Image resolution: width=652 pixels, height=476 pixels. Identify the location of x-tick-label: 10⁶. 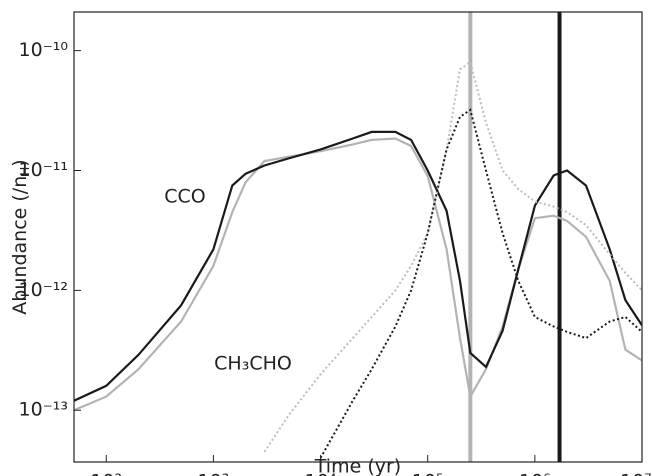
(535, 473).